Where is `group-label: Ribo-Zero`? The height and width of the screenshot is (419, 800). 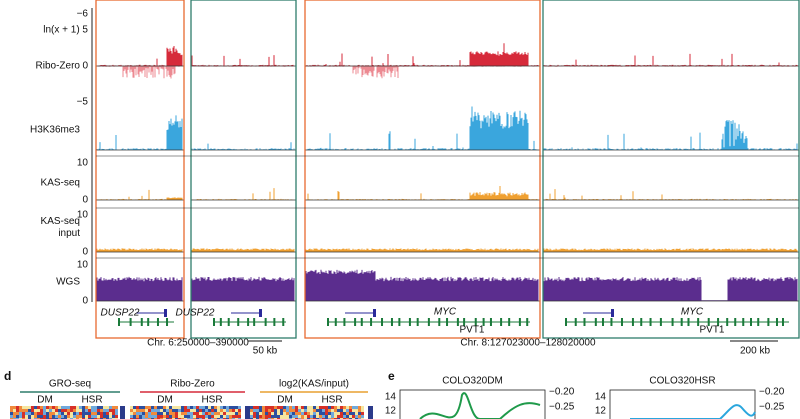 group-label: Ribo-Zero is located at coordinates (192, 384).